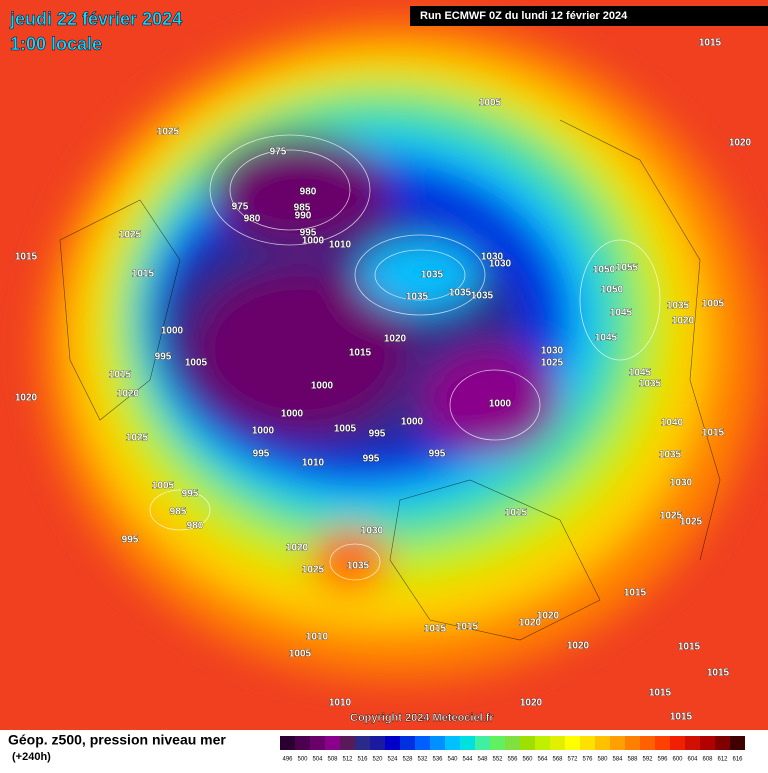 This screenshot has height=773, width=768. What do you see at coordinates (662, 760) in the screenshot?
I see `legend-label: 596` at bounding box center [662, 760].